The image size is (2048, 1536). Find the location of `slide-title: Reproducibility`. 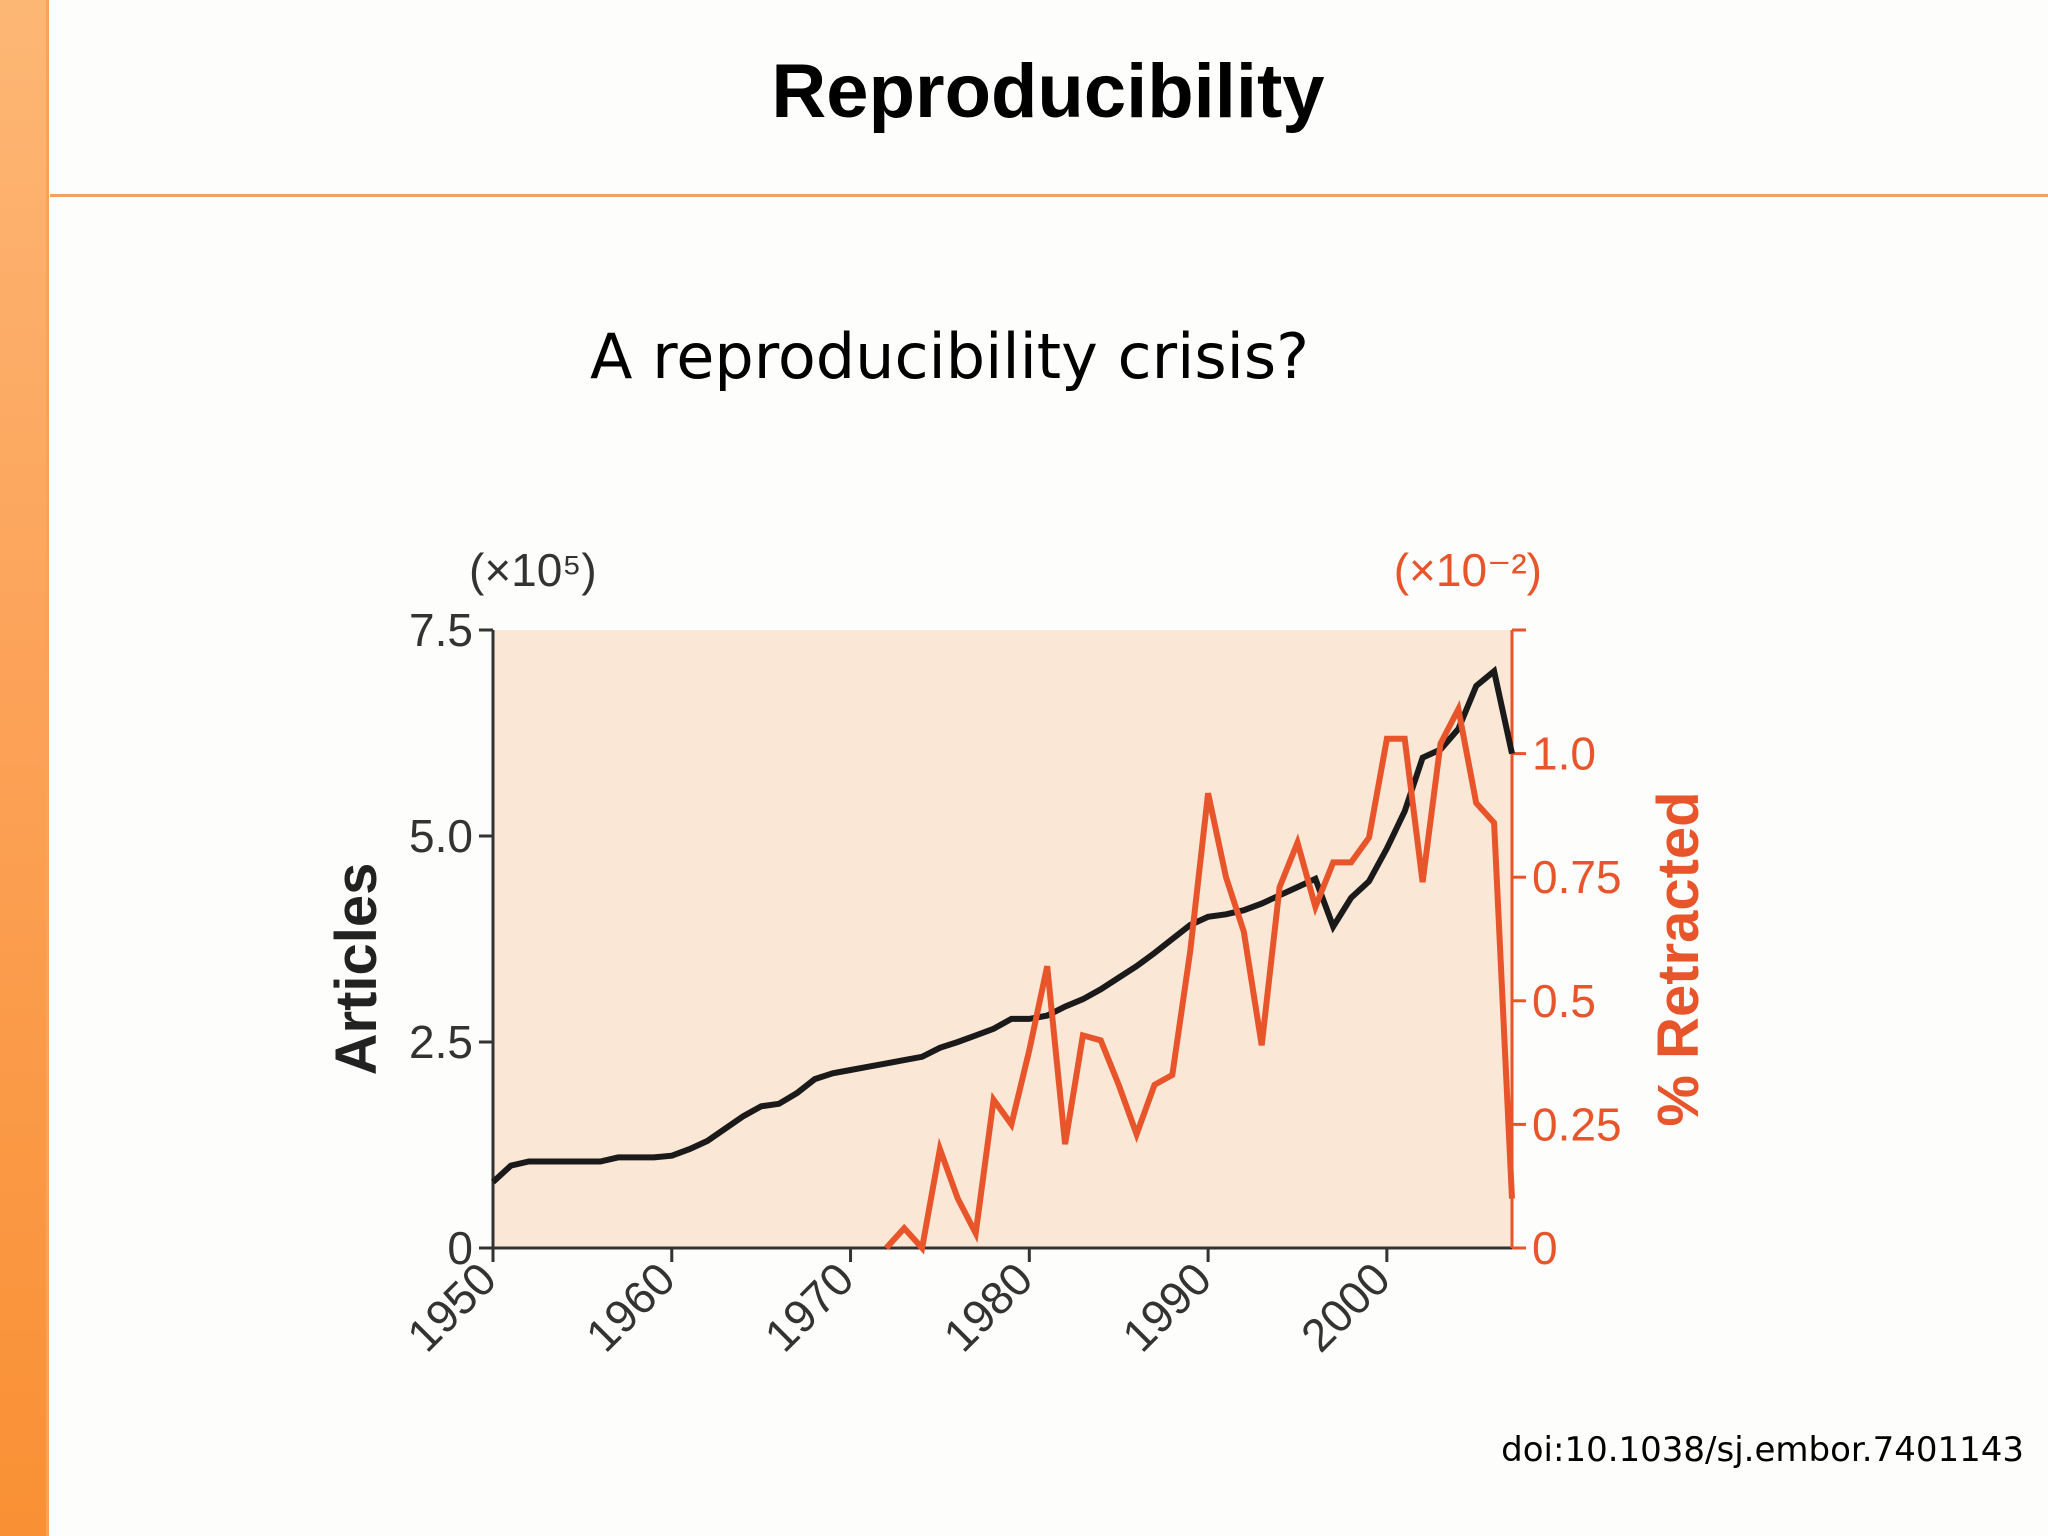

slide-title: Reproducibility is located at coordinates (1048, 91).